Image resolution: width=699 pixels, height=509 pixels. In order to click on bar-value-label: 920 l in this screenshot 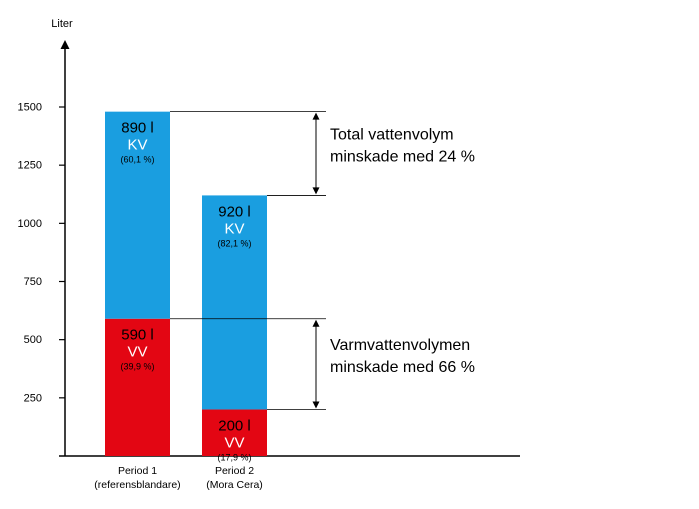, I will do `click(234, 211)`.